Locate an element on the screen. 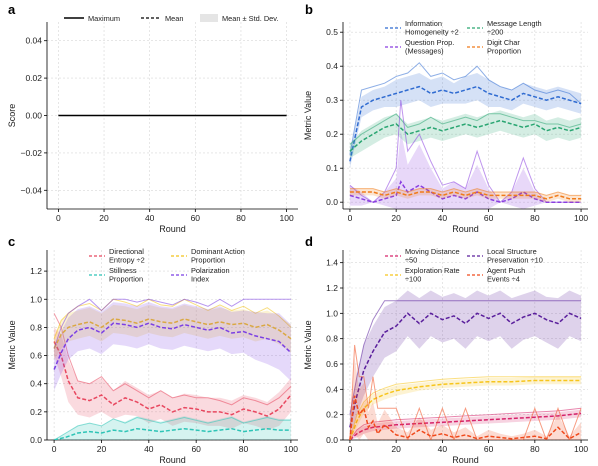 Image resolution: width=598 pixels, height=466 pixels. legend-label-line: Moving Distance is located at coordinates (432, 251).